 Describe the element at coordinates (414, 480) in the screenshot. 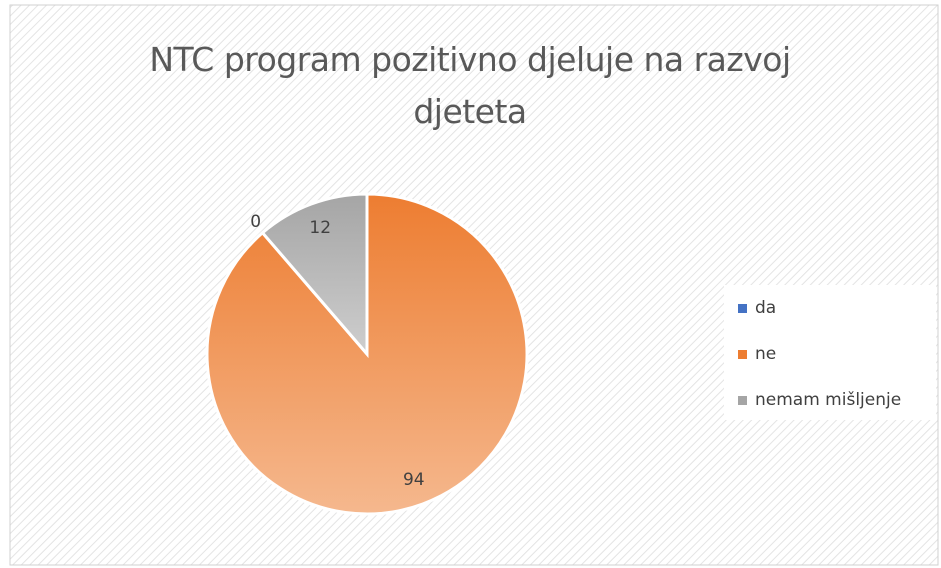

I see `data-label: 94` at that location.